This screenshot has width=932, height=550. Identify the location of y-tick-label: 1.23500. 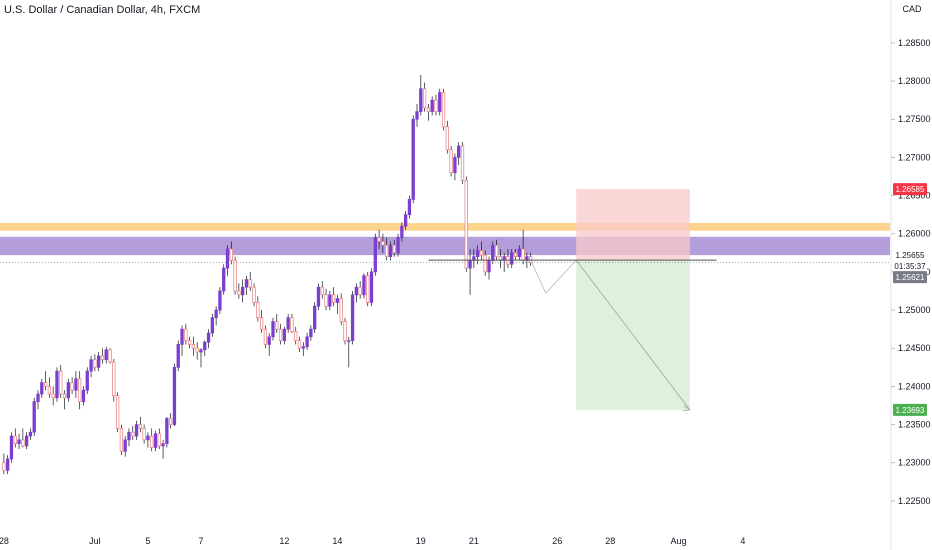
(914, 425).